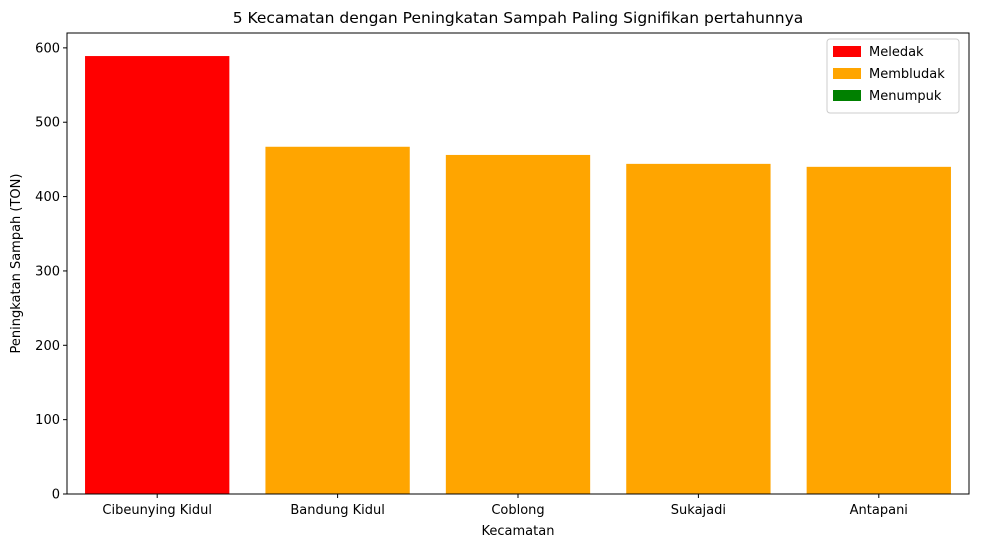 This screenshot has width=1005, height=547. Describe the element at coordinates (905, 96) in the screenshot. I see `legend-label-menumpuk: Menumpuk` at that location.